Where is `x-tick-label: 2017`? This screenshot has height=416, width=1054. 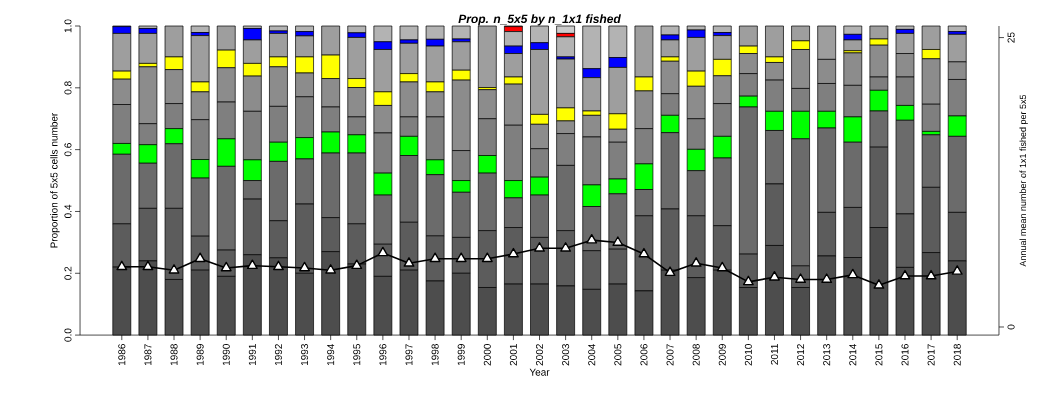
x-tick-label: 2017 is located at coordinates (931, 355).